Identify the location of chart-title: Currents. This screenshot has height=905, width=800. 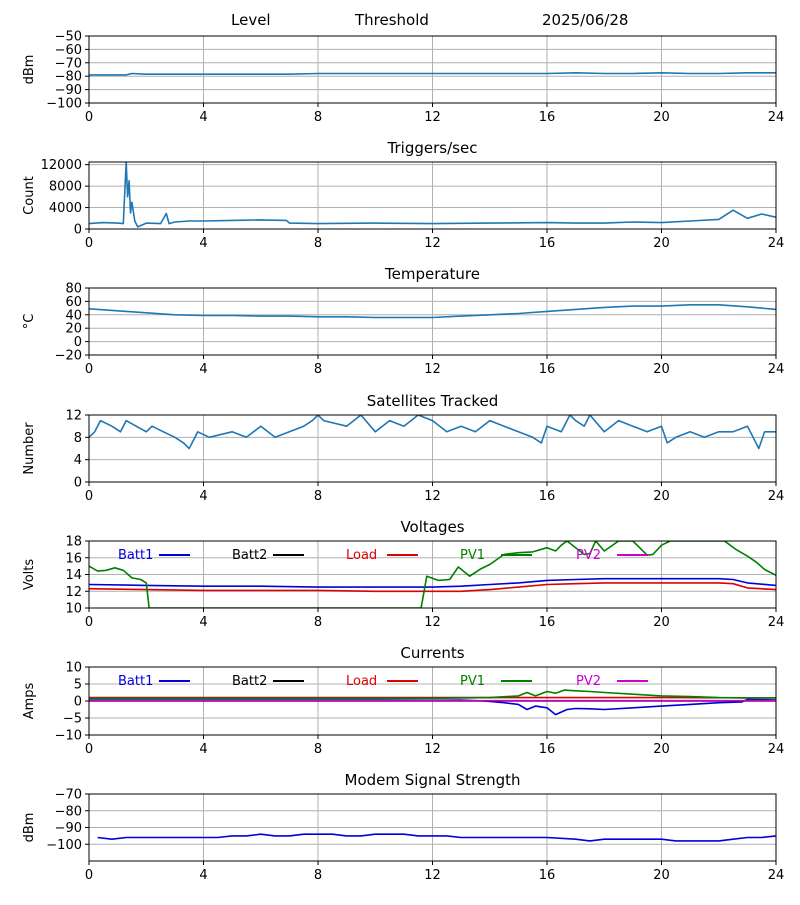
(432, 653).